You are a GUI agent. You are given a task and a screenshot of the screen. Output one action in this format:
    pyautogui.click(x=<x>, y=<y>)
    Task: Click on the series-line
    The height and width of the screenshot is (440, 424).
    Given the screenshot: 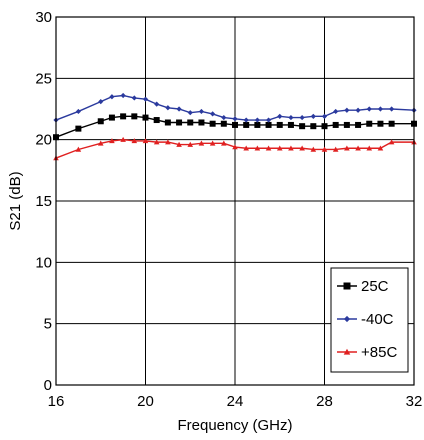 What is the action you would take?
    pyautogui.click(x=234, y=148)
    